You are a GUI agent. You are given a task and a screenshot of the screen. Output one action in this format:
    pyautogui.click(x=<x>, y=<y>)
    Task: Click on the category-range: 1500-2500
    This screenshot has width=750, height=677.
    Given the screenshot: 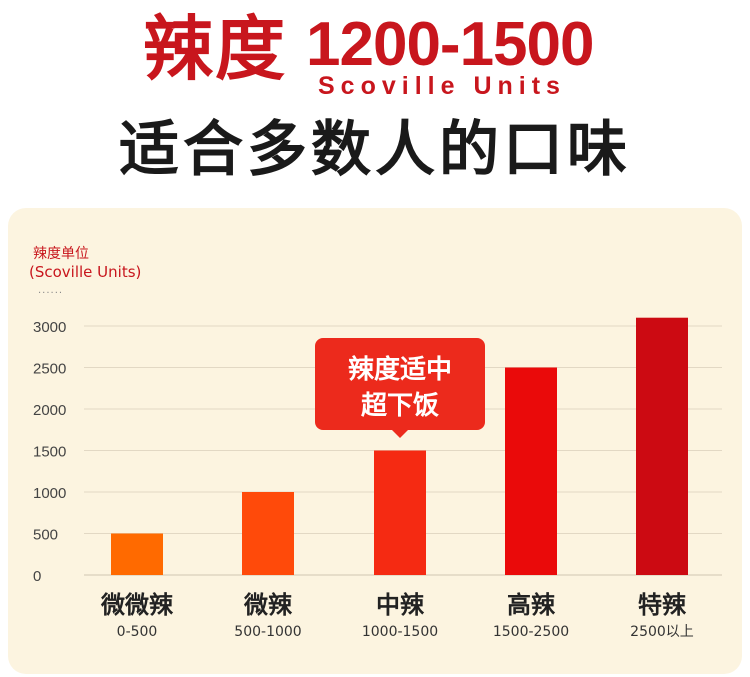 What is the action you would take?
    pyautogui.click(x=531, y=632)
    